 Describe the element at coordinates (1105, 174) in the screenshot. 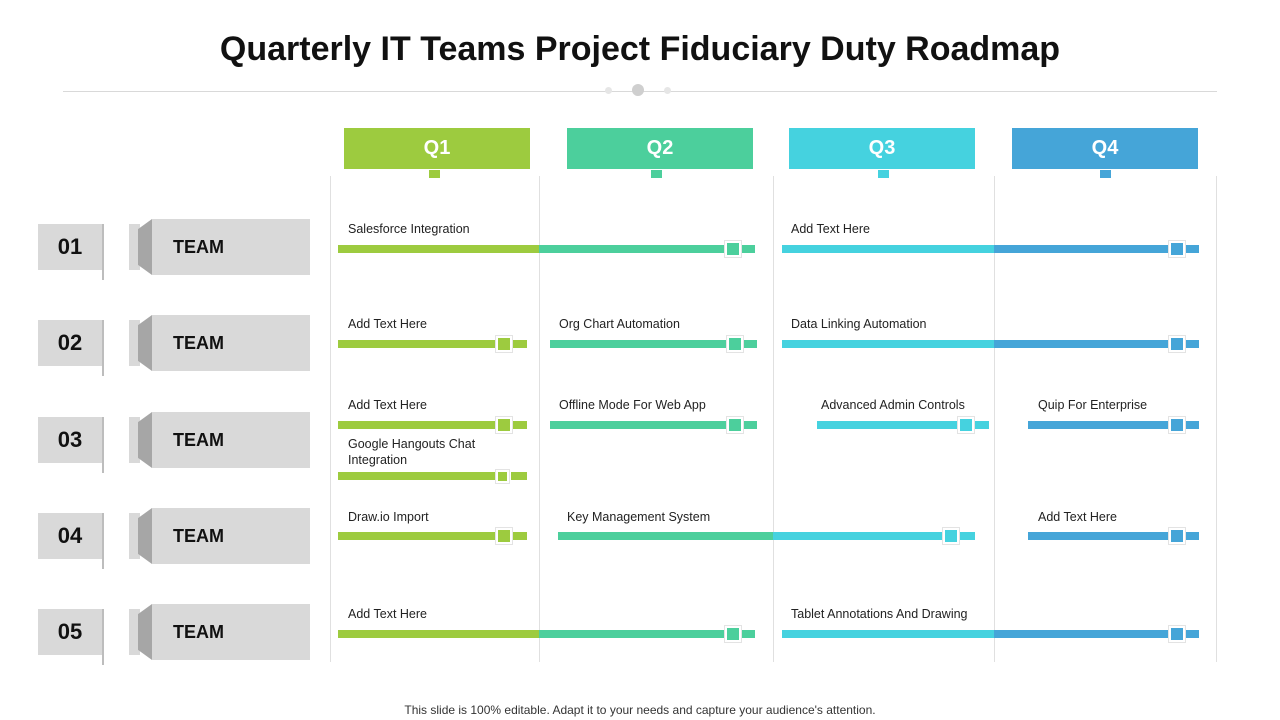

I see `quarter-tick-q4` at that location.